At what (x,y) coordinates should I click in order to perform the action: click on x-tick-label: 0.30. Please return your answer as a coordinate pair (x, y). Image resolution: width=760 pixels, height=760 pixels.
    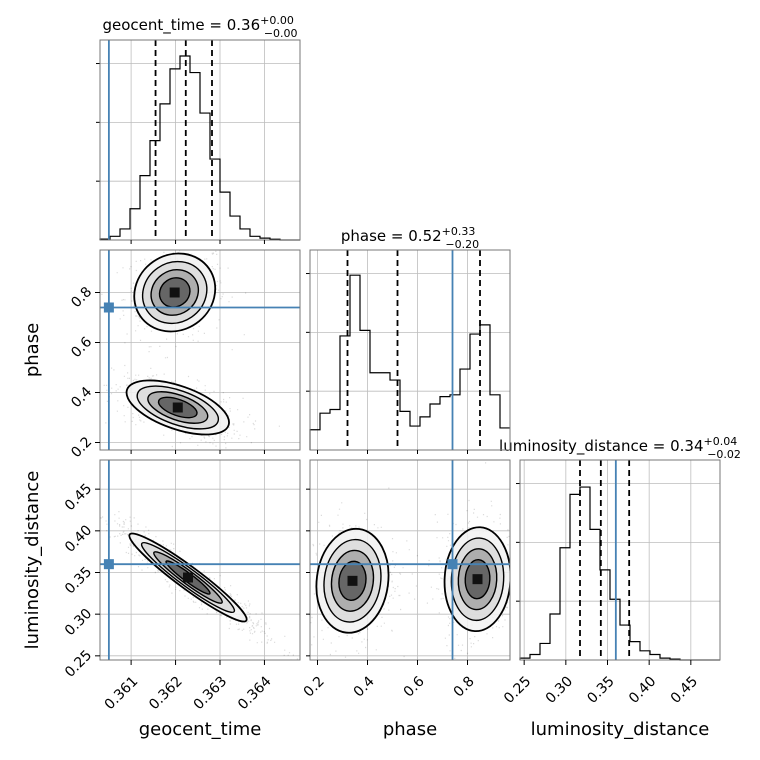
    Looking at the image, I should click on (559, 689).